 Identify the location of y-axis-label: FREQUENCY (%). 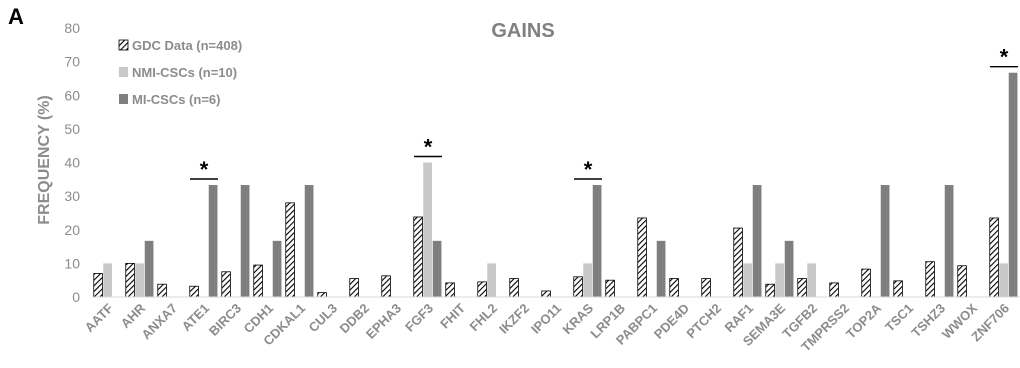
(44, 160).